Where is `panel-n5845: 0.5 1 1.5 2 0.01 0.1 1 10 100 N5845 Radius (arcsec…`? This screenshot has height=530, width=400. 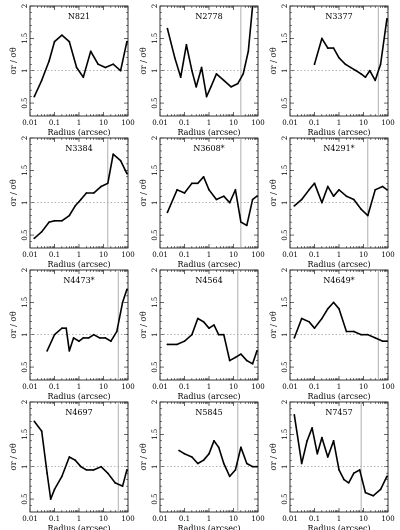
panel-n5845: 0.5 1 1.5 2 0.01 0.1 1 10 100 N5845 Radius (arcsec… is located at coordinates (202, 465).